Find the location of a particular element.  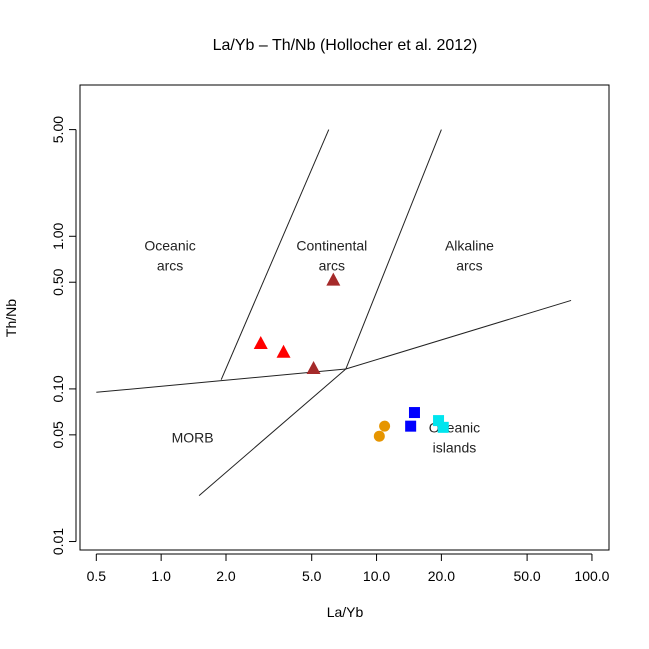

data-points is located at coordinates (351, 357).